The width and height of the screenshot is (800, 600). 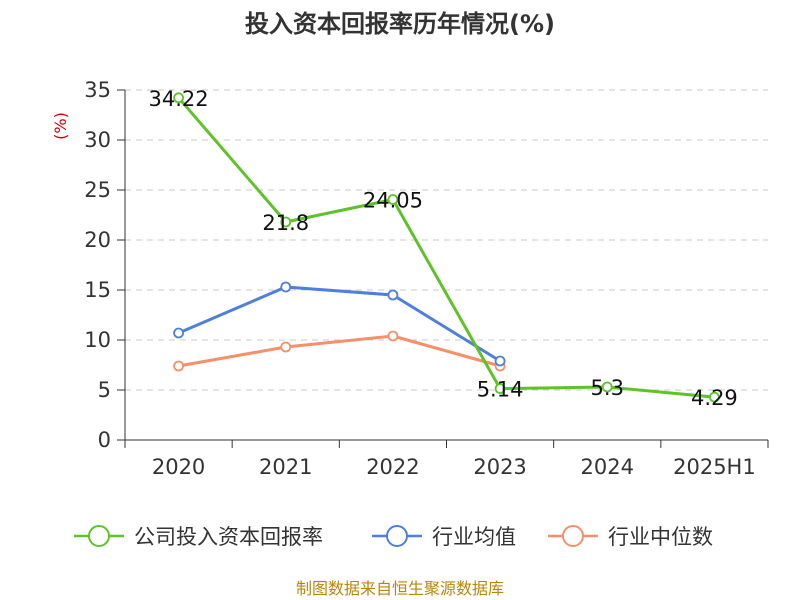 What do you see at coordinates (97, 290) in the screenshot?
I see `y-tick-label: 15` at bounding box center [97, 290].